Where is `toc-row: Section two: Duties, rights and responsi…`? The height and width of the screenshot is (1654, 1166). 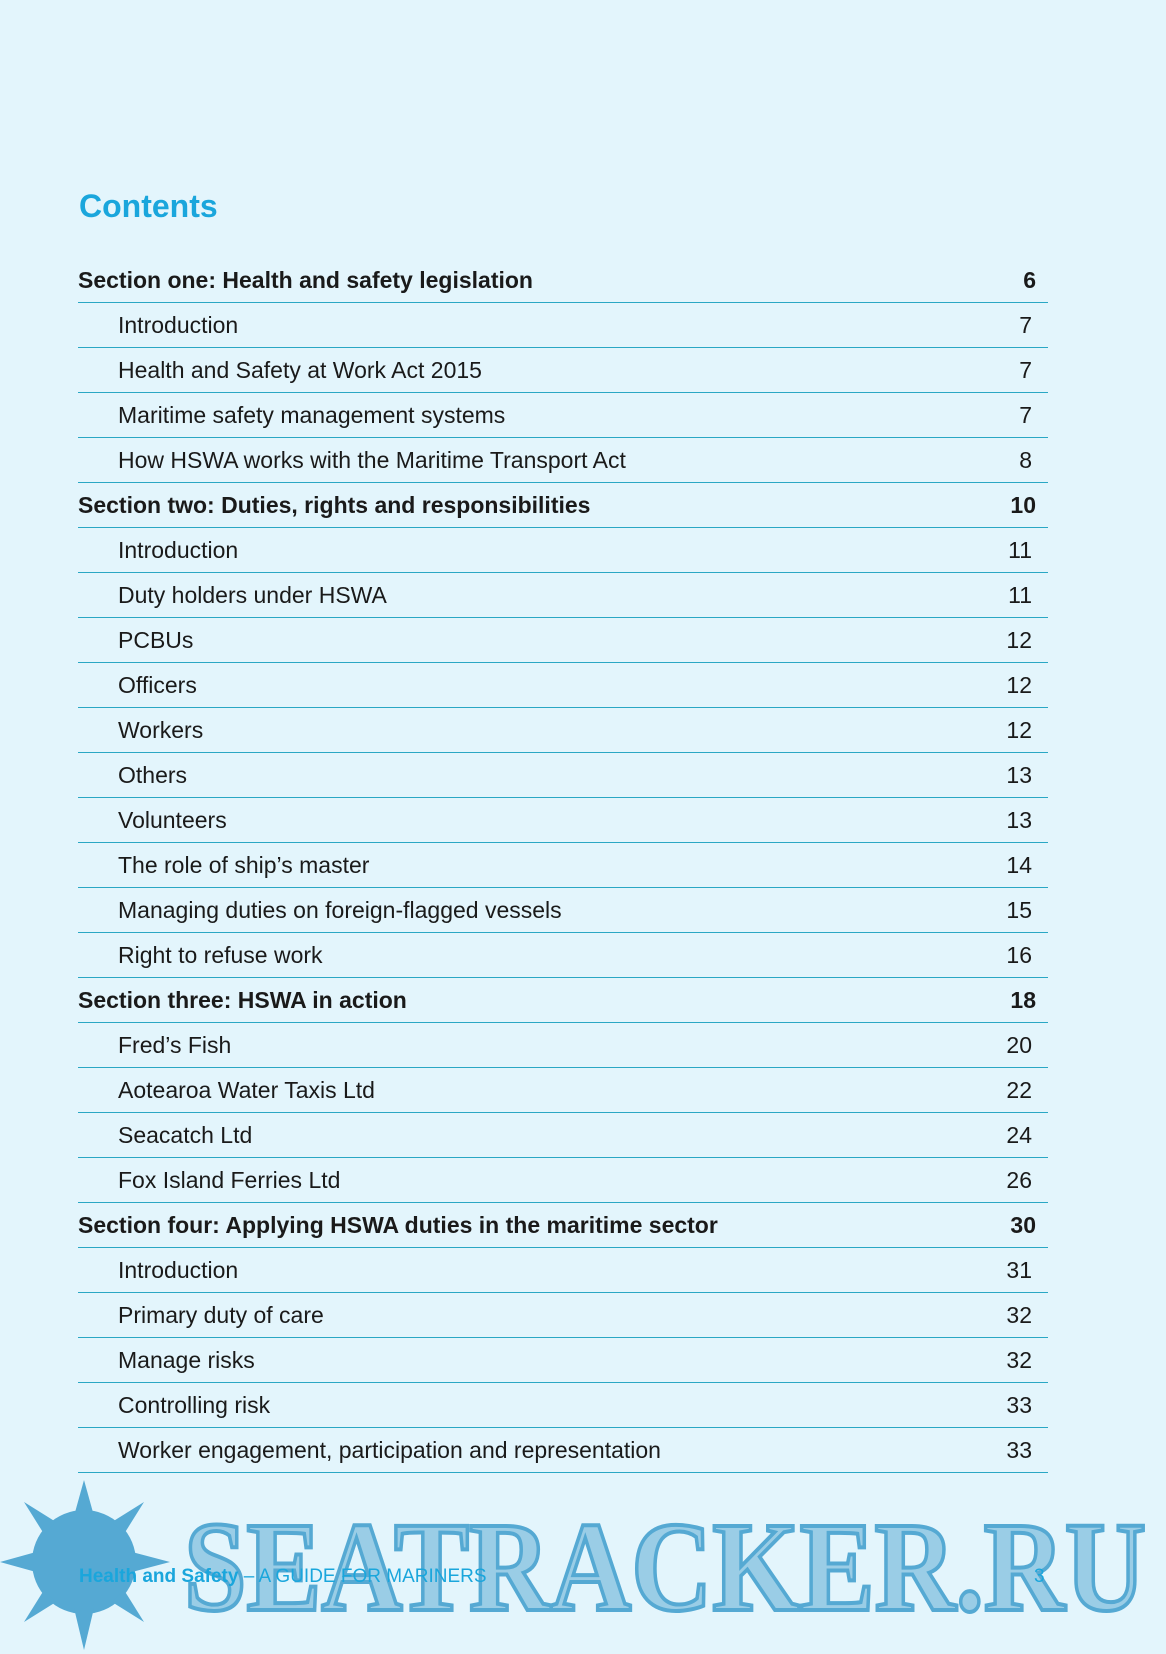 toc-row: Section two: Duties, rights and responsi… is located at coordinates (563, 505).